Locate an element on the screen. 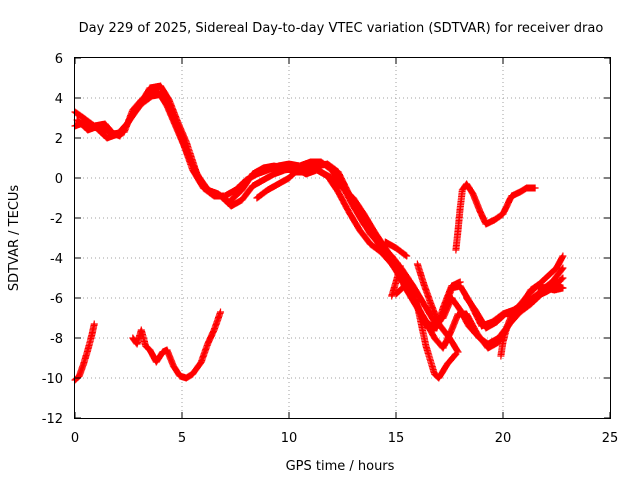 The height and width of the screenshot is (480, 640). series-pass-k is located at coordinates (532, 306).